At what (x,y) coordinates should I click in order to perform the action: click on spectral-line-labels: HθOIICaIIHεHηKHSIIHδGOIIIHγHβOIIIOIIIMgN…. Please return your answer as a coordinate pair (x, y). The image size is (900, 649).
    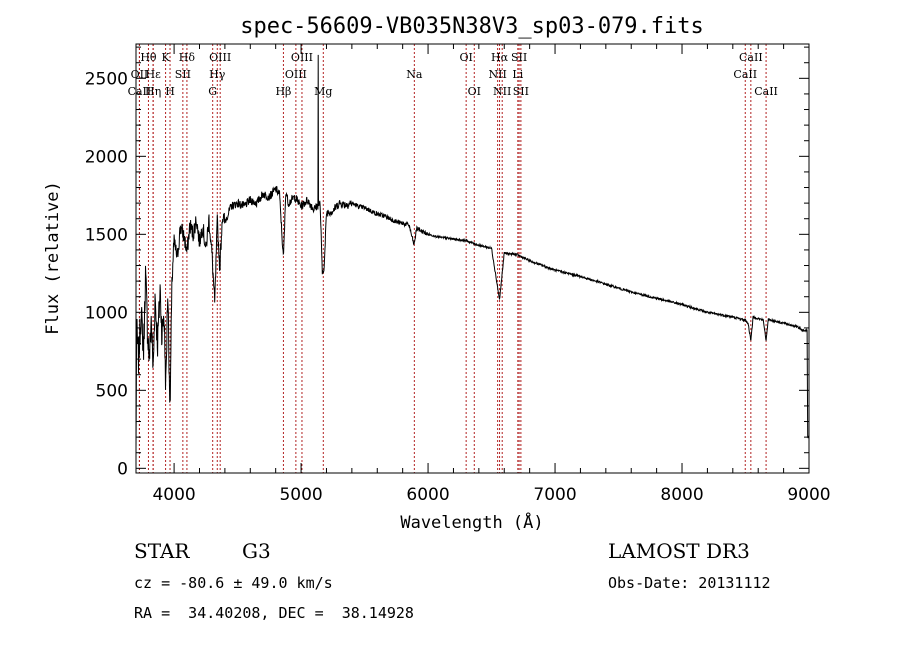
    Looking at the image, I should click on (453, 74).